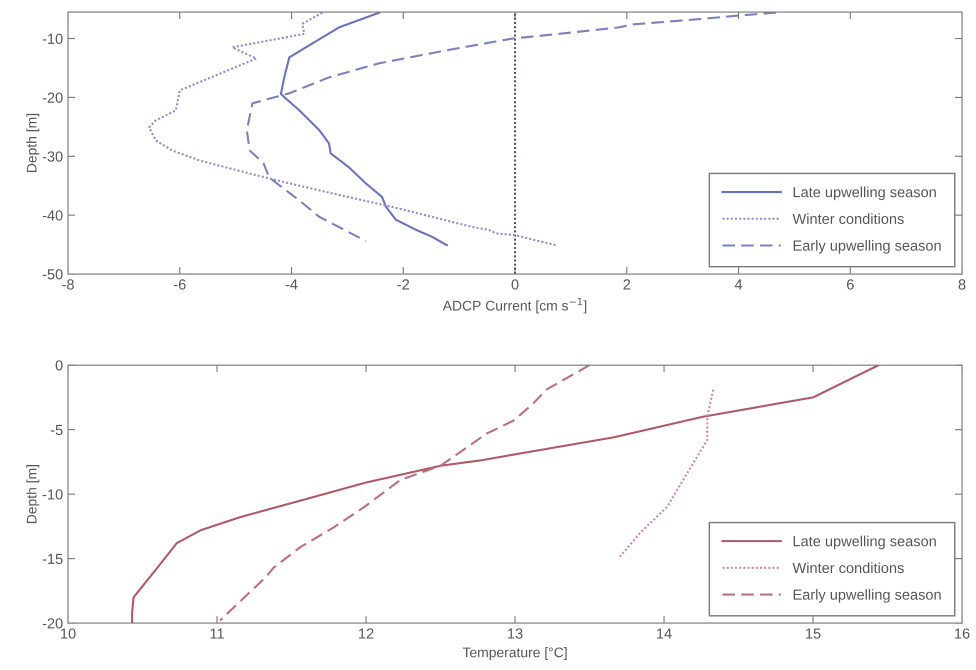 Image resolution: width=976 pixels, height=670 pixels. I want to click on x-tick-label: 13, so click(515, 633).